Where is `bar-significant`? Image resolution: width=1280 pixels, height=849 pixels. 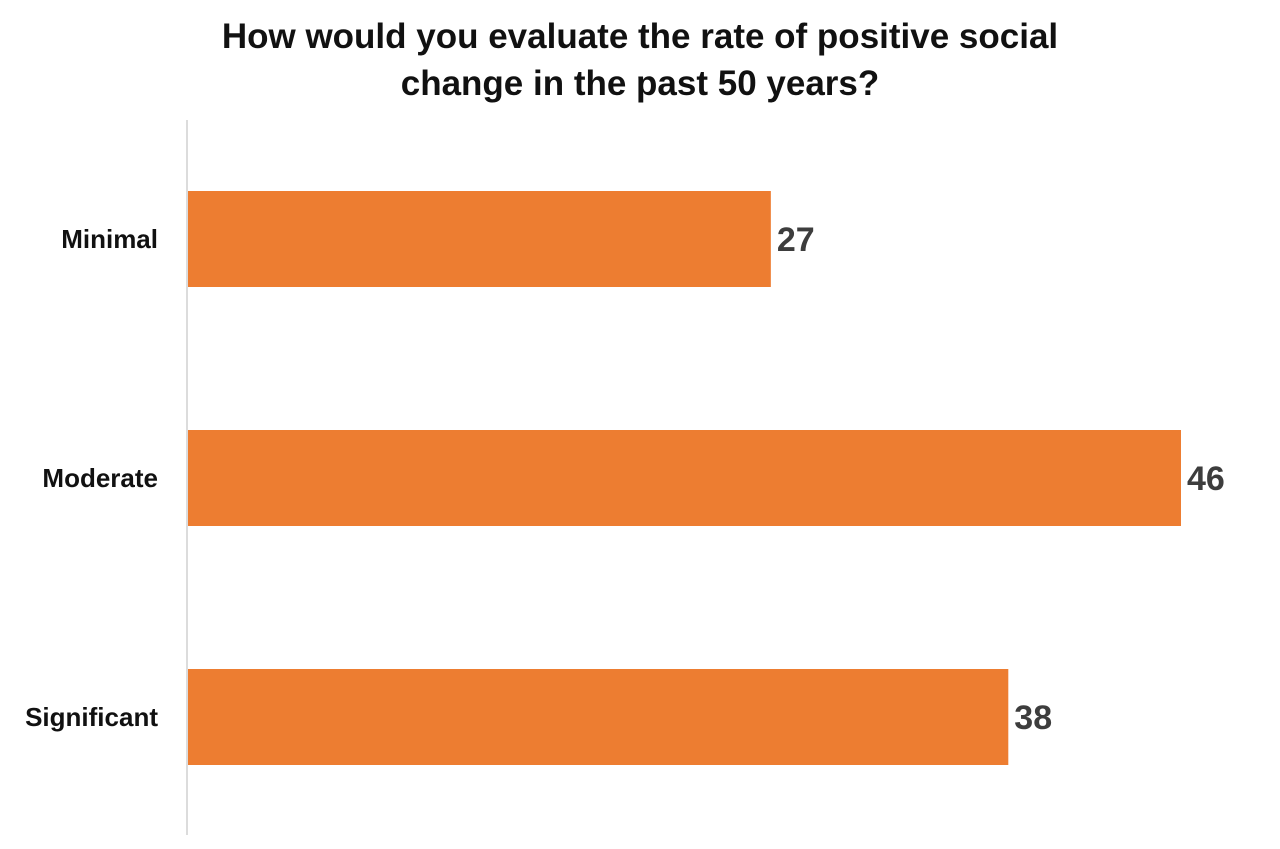 bar-significant is located at coordinates (598, 717).